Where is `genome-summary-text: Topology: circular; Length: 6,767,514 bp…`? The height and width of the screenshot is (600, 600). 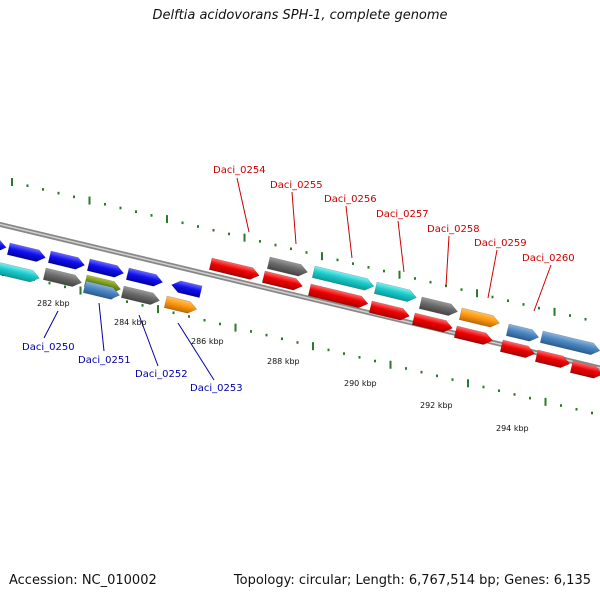
genome-summary-text: Topology: circular; Length: 6,767,514 bp… is located at coordinates (412, 580).